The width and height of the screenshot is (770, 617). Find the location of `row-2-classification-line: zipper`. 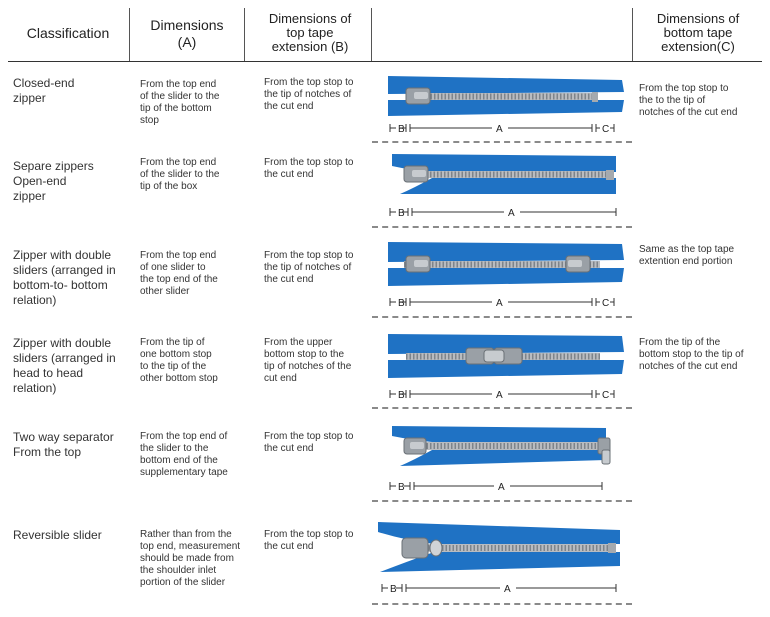

row-2-classification-line: zipper is located at coordinates (29, 196).